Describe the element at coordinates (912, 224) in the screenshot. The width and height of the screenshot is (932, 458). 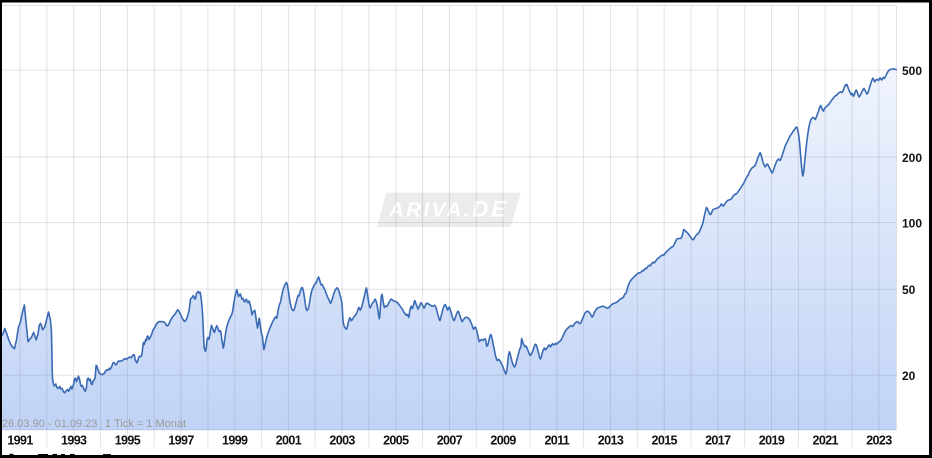
I see `svg-text: 100` at that location.